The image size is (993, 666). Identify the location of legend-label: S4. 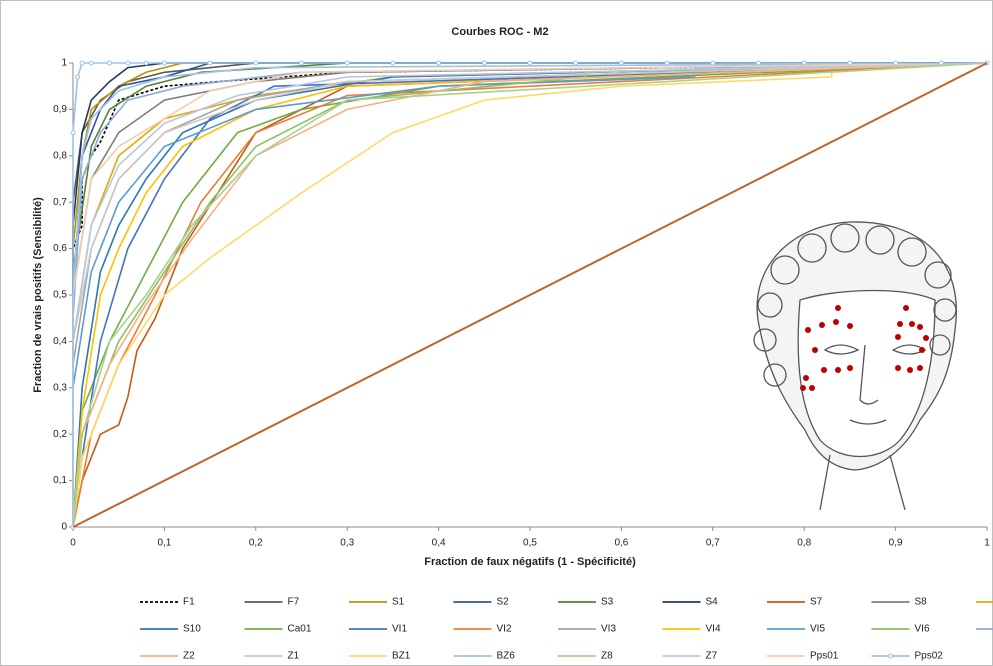
(712, 602).